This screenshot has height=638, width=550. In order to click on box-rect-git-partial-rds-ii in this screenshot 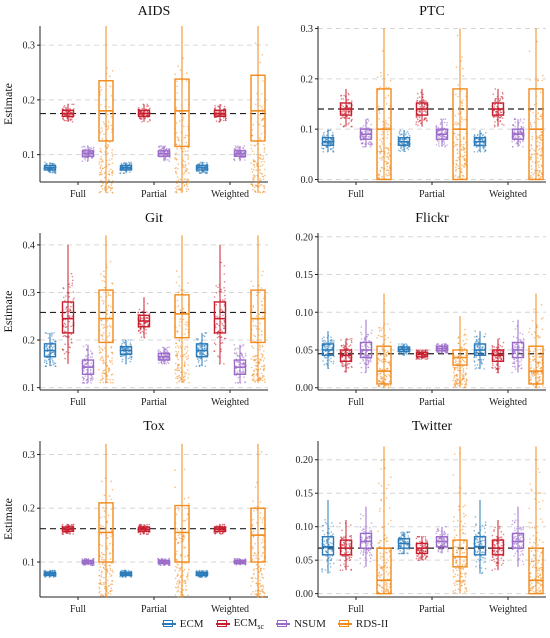, I will do `click(182, 316)`.